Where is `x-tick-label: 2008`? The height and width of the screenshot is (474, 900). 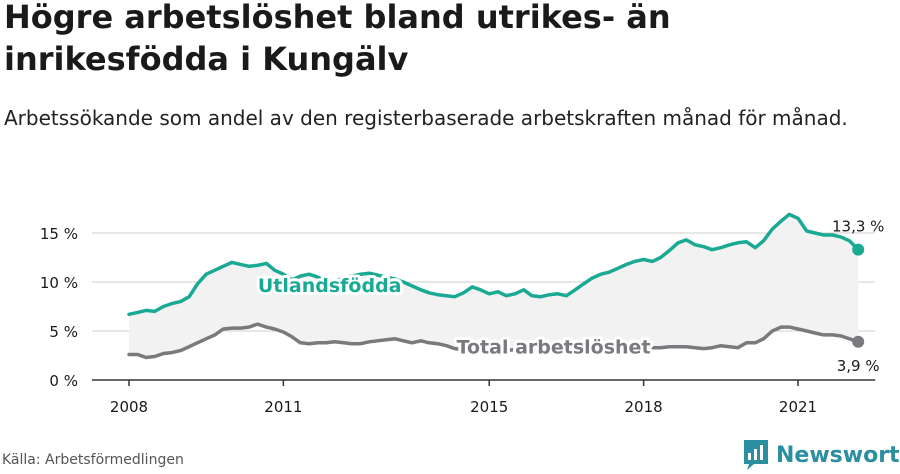
x-tick-label: 2008 is located at coordinates (129, 407).